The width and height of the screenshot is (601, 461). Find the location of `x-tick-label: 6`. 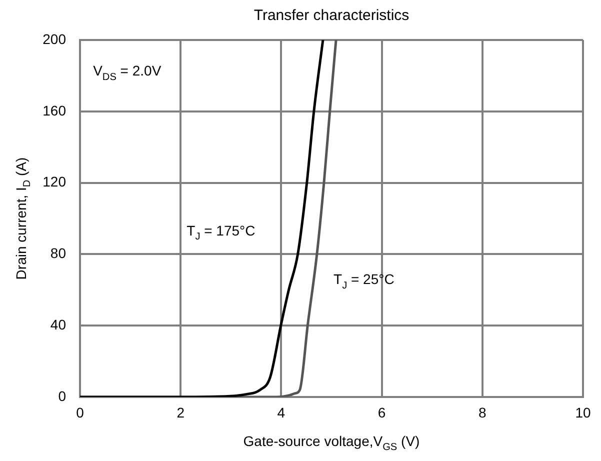

x-tick-label: 6 is located at coordinates (382, 412).